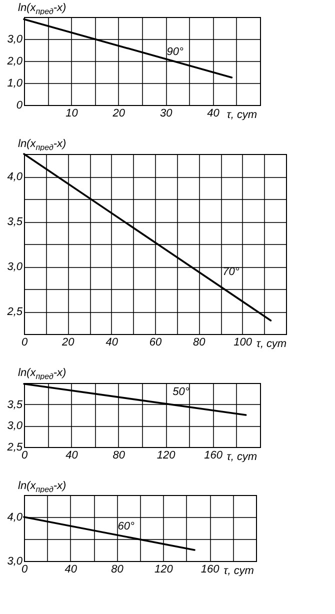  Describe the element at coordinates (15, 84) in the screenshot. I see `y-tick-label: 1,0` at that location.